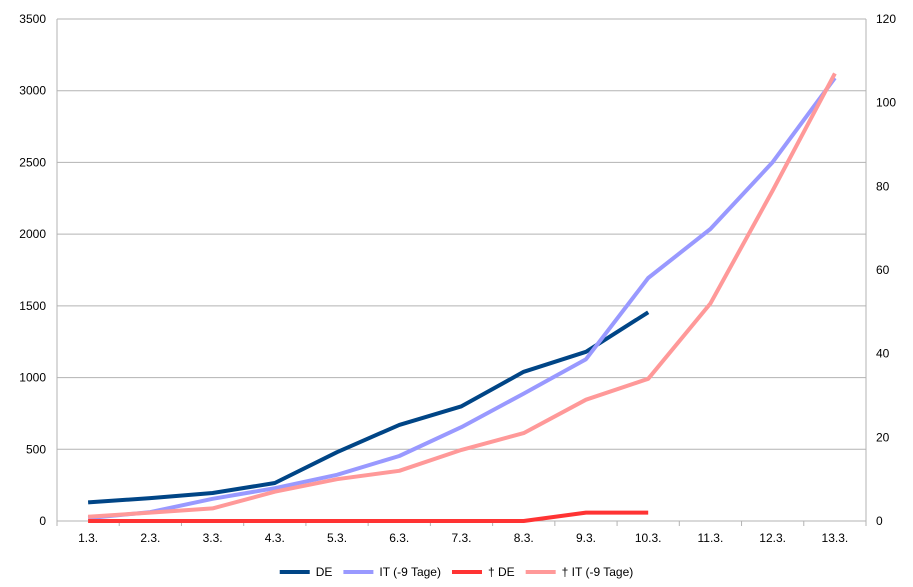 The height and width of the screenshot is (587, 913). What do you see at coordinates (524, 538) in the screenshot?
I see `x-tick-label: 8.3.` at bounding box center [524, 538].